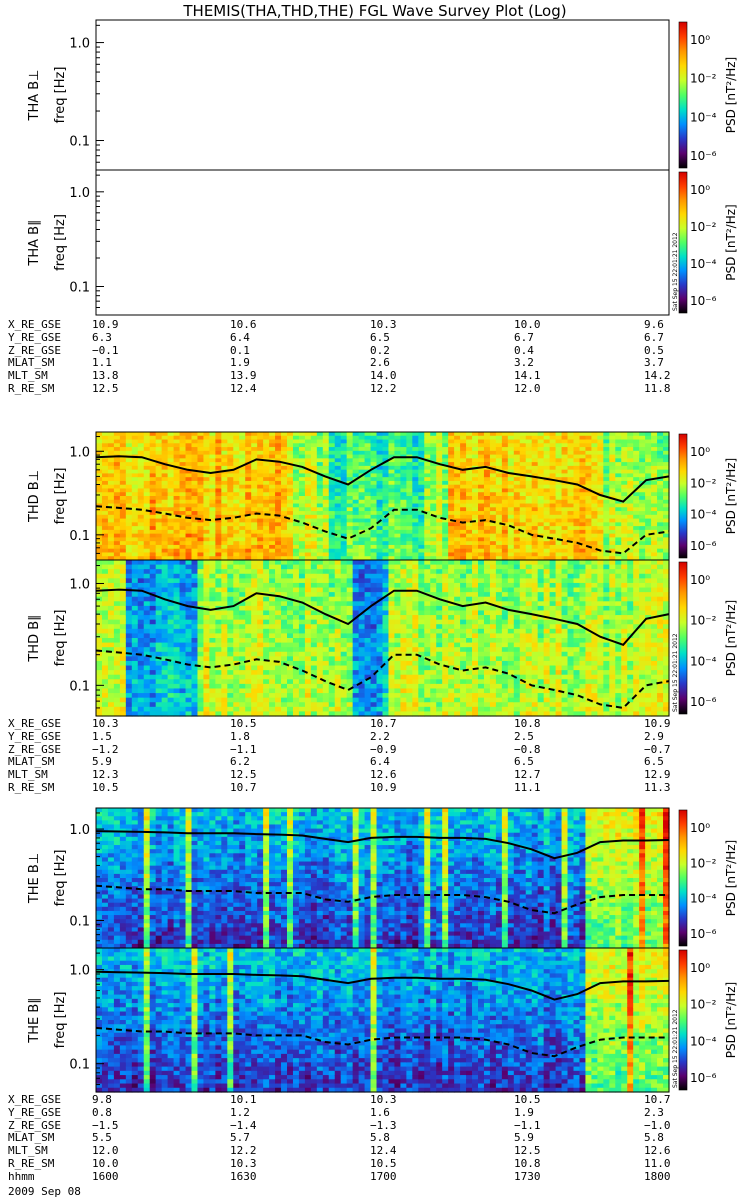 The height and width of the screenshot is (1200, 750). I want to click on freq-label: freq [Hz], so click(60, 496).